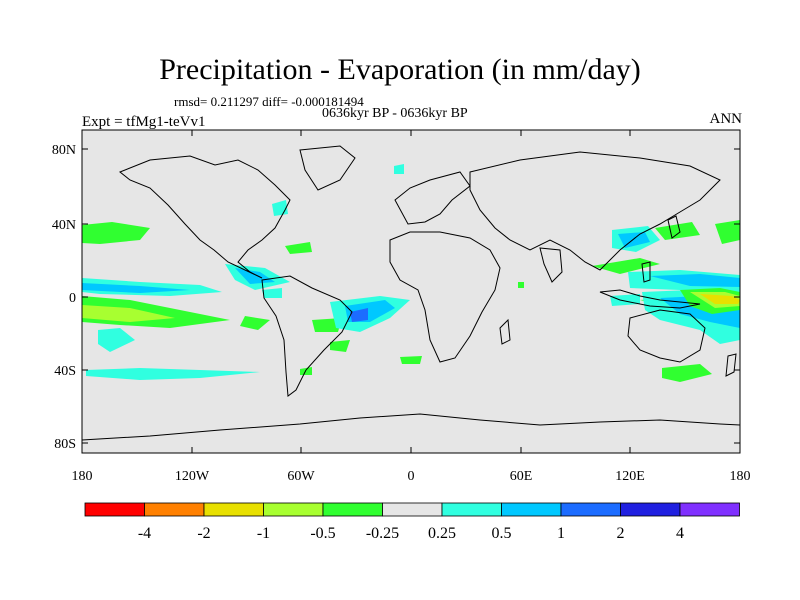  What do you see at coordinates (144, 122) in the screenshot?
I see `experiment-label: Expt = tfMg1-teVv1` at bounding box center [144, 122].